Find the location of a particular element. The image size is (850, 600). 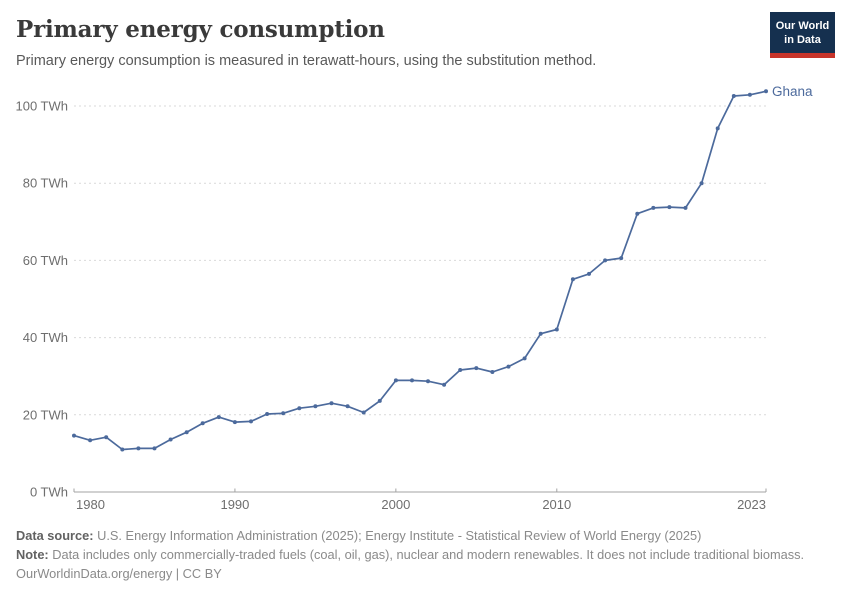

y-axis-label-20: 20 TWh is located at coordinates (45, 414).